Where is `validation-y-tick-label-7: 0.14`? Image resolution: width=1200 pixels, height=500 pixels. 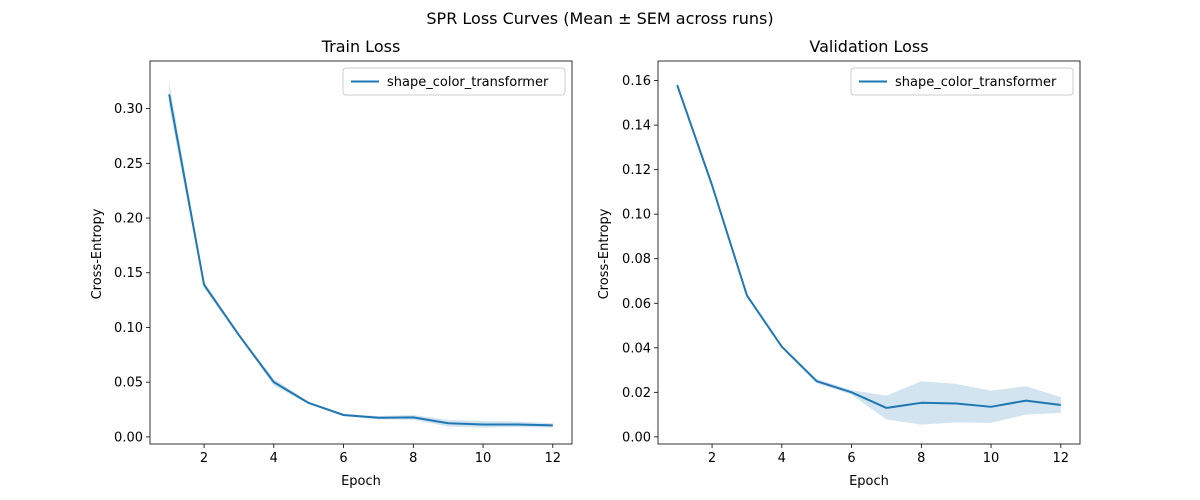
validation-y-tick-label-7: 0.14 is located at coordinates (636, 126).